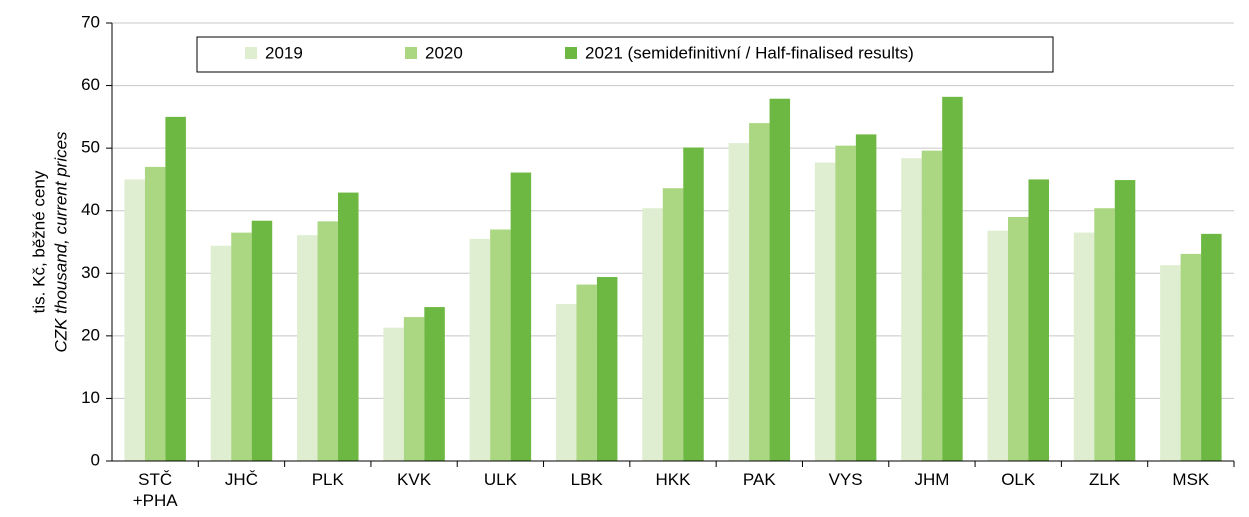 The width and height of the screenshot is (1249, 517). I want to click on legend-box, so click(625, 54).